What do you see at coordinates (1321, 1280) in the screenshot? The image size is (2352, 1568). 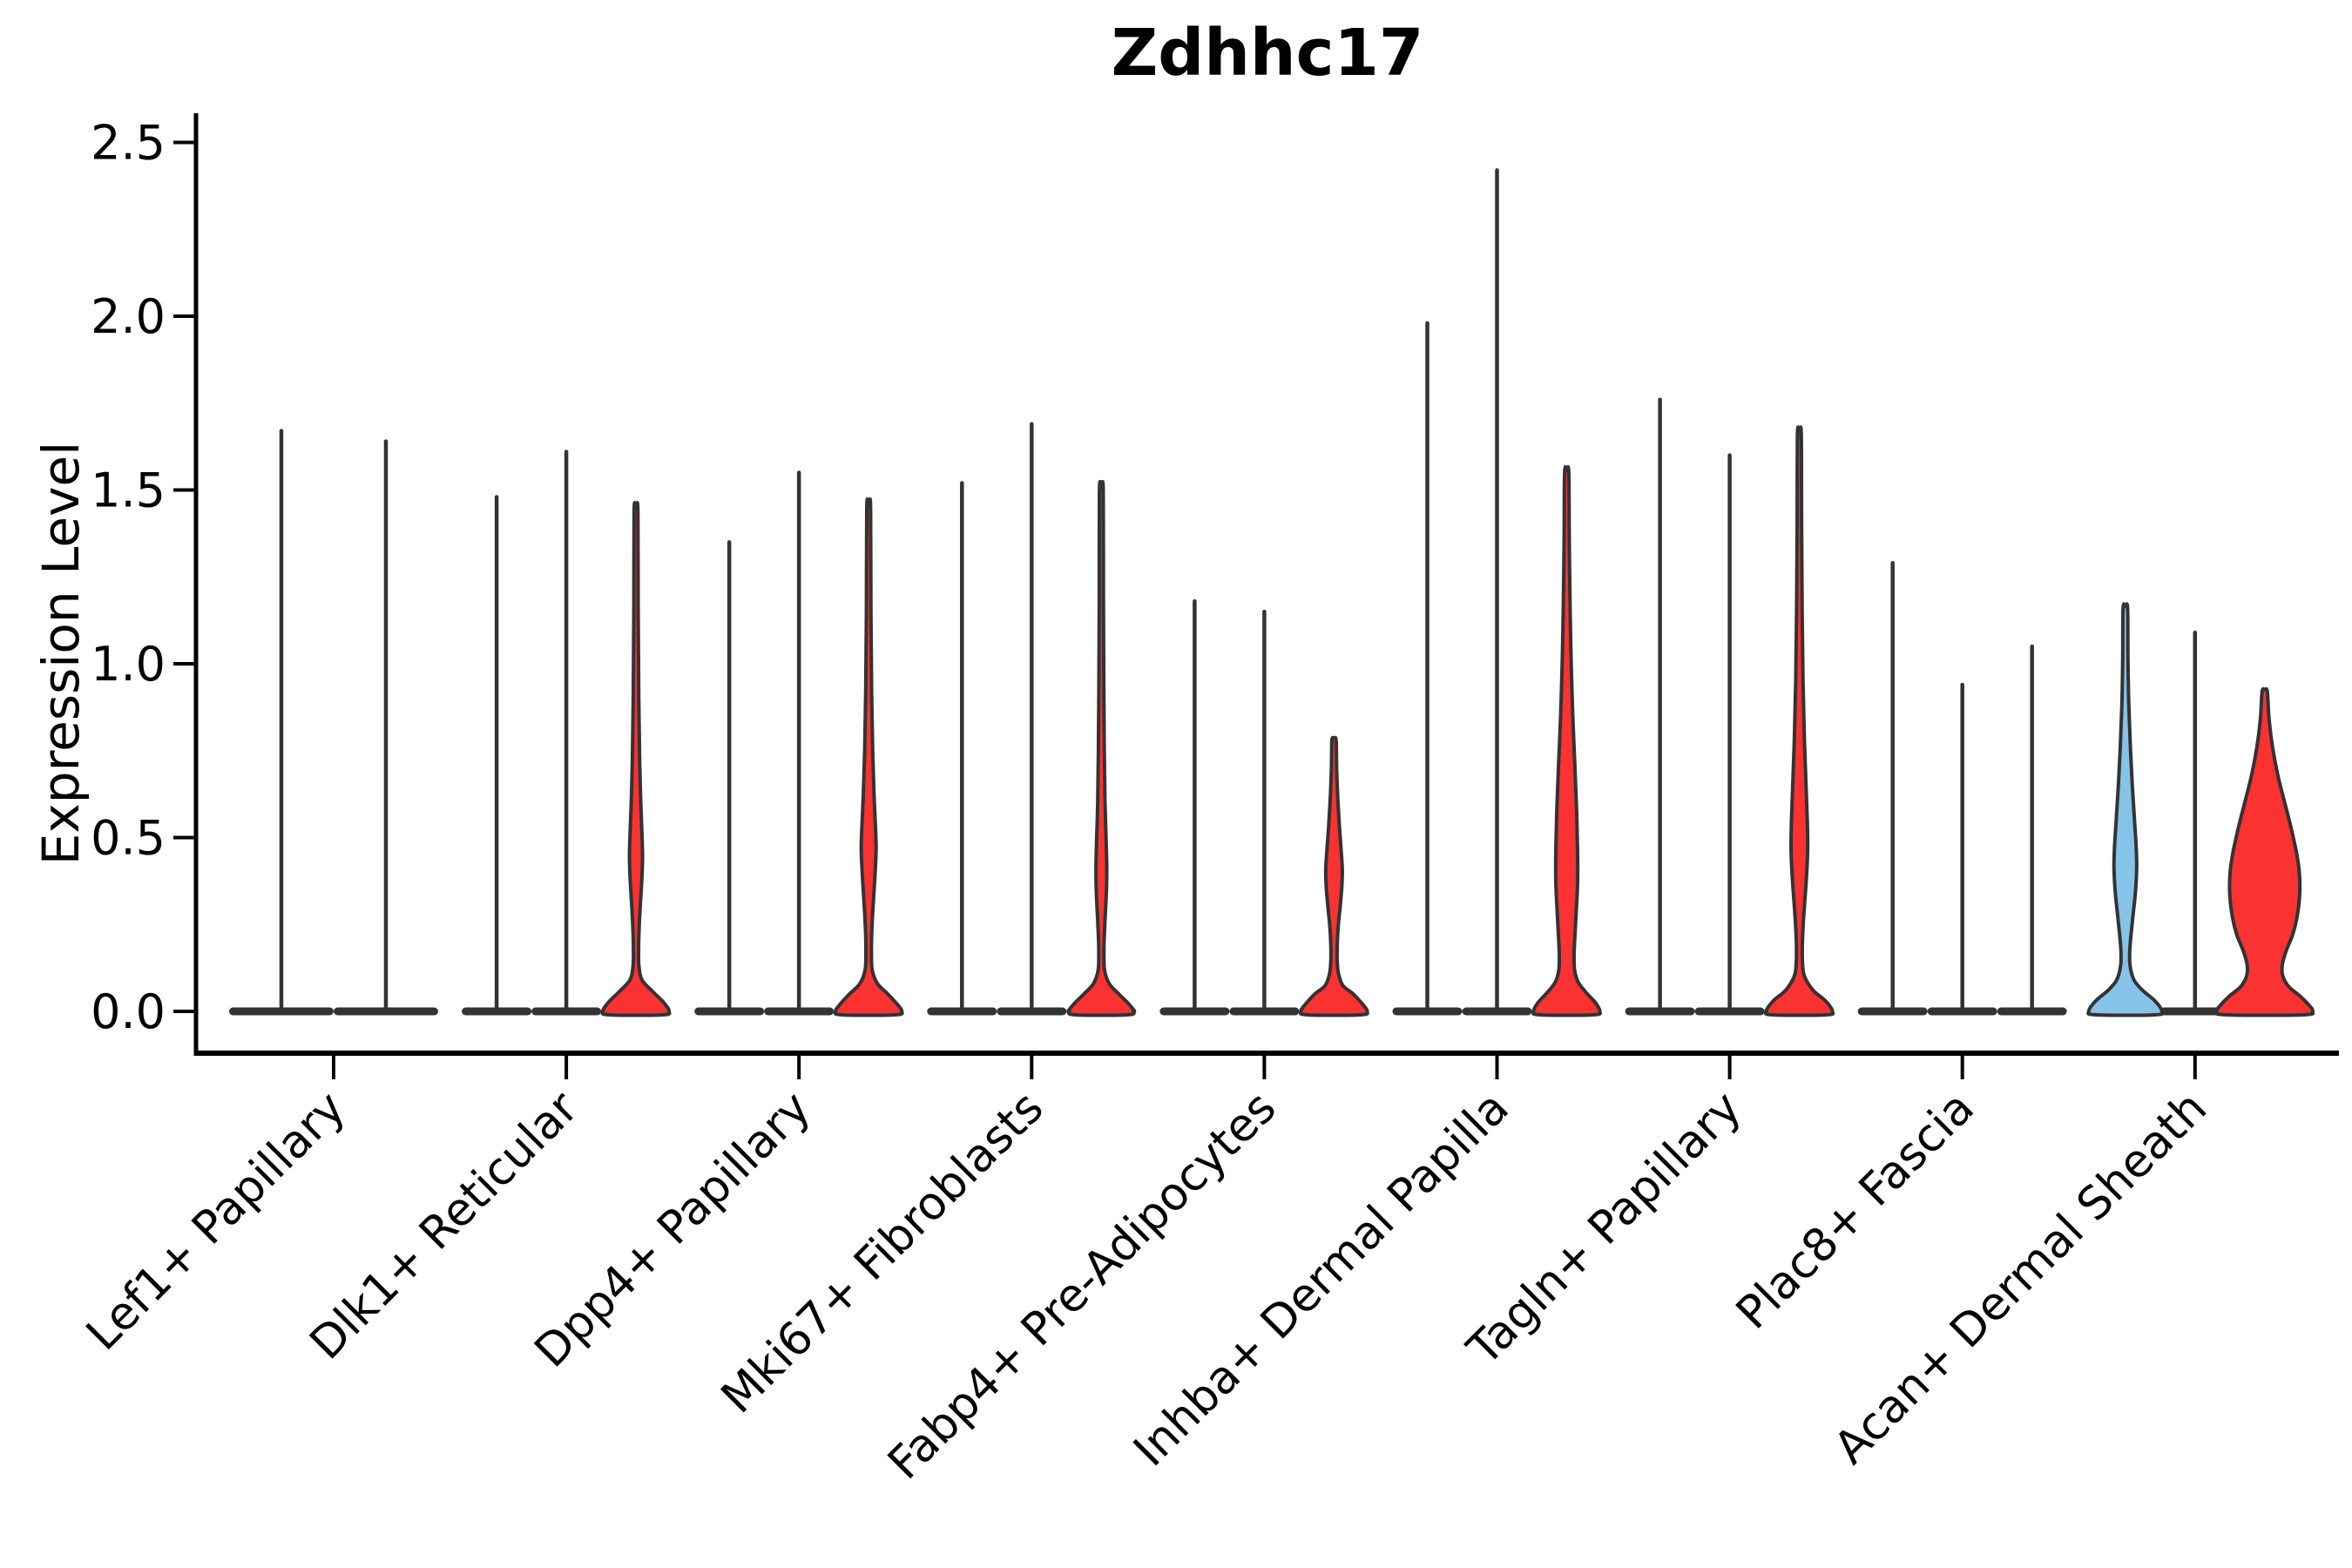 I see `x-tick-label: Inhba+ Dermal Papilla` at bounding box center [1321, 1280].